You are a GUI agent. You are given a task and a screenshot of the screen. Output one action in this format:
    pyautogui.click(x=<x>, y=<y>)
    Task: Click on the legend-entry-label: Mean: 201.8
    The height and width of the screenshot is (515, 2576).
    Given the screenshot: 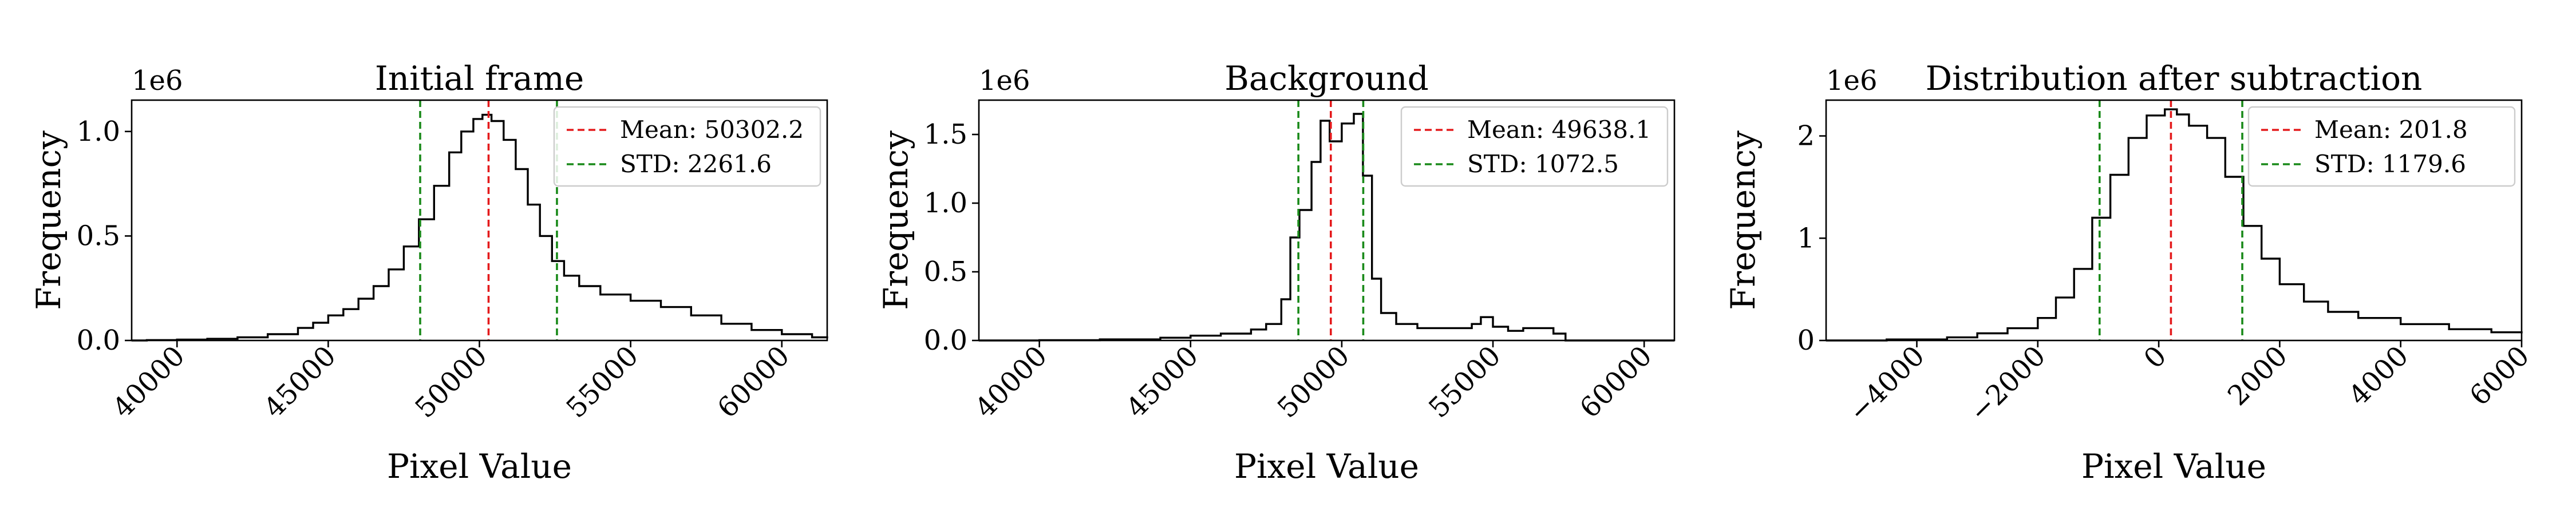 What is the action you would take?
    pyautogui.click(x=2391, y=130)
    